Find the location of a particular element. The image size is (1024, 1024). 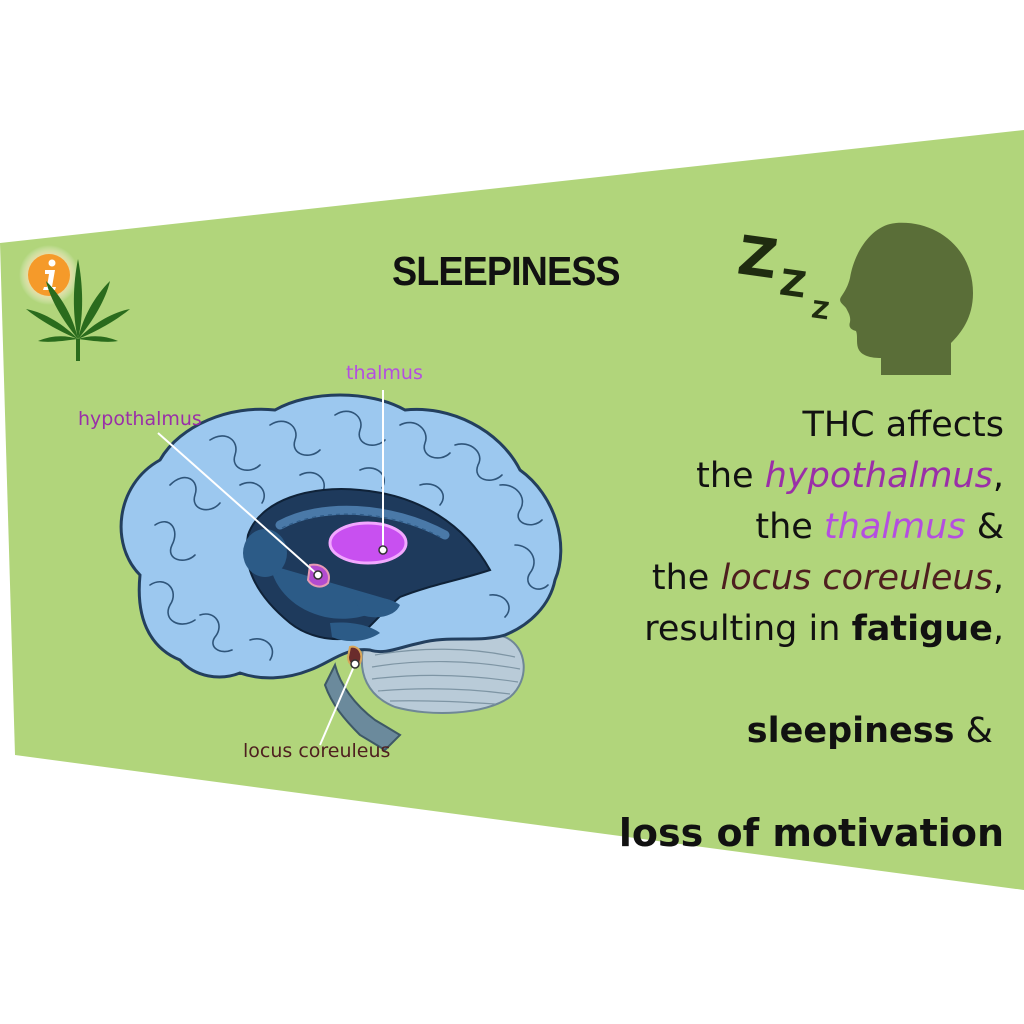

fatigue-emphasis: fatigue is located at coordinates (922, 629).